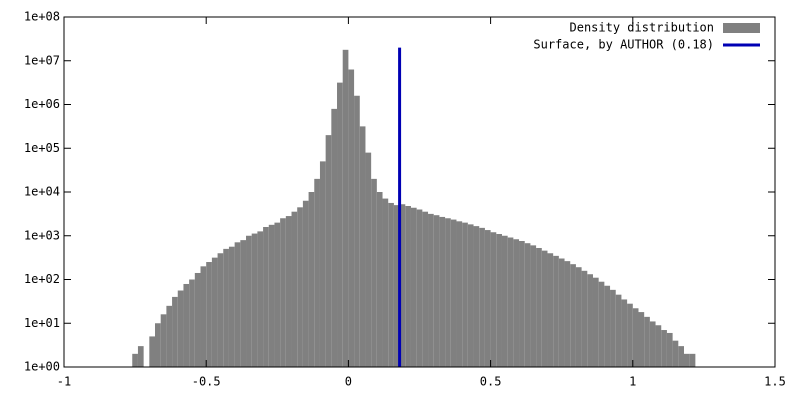  I want to click on y-tick-label: 1e+05, so click(42, 148).